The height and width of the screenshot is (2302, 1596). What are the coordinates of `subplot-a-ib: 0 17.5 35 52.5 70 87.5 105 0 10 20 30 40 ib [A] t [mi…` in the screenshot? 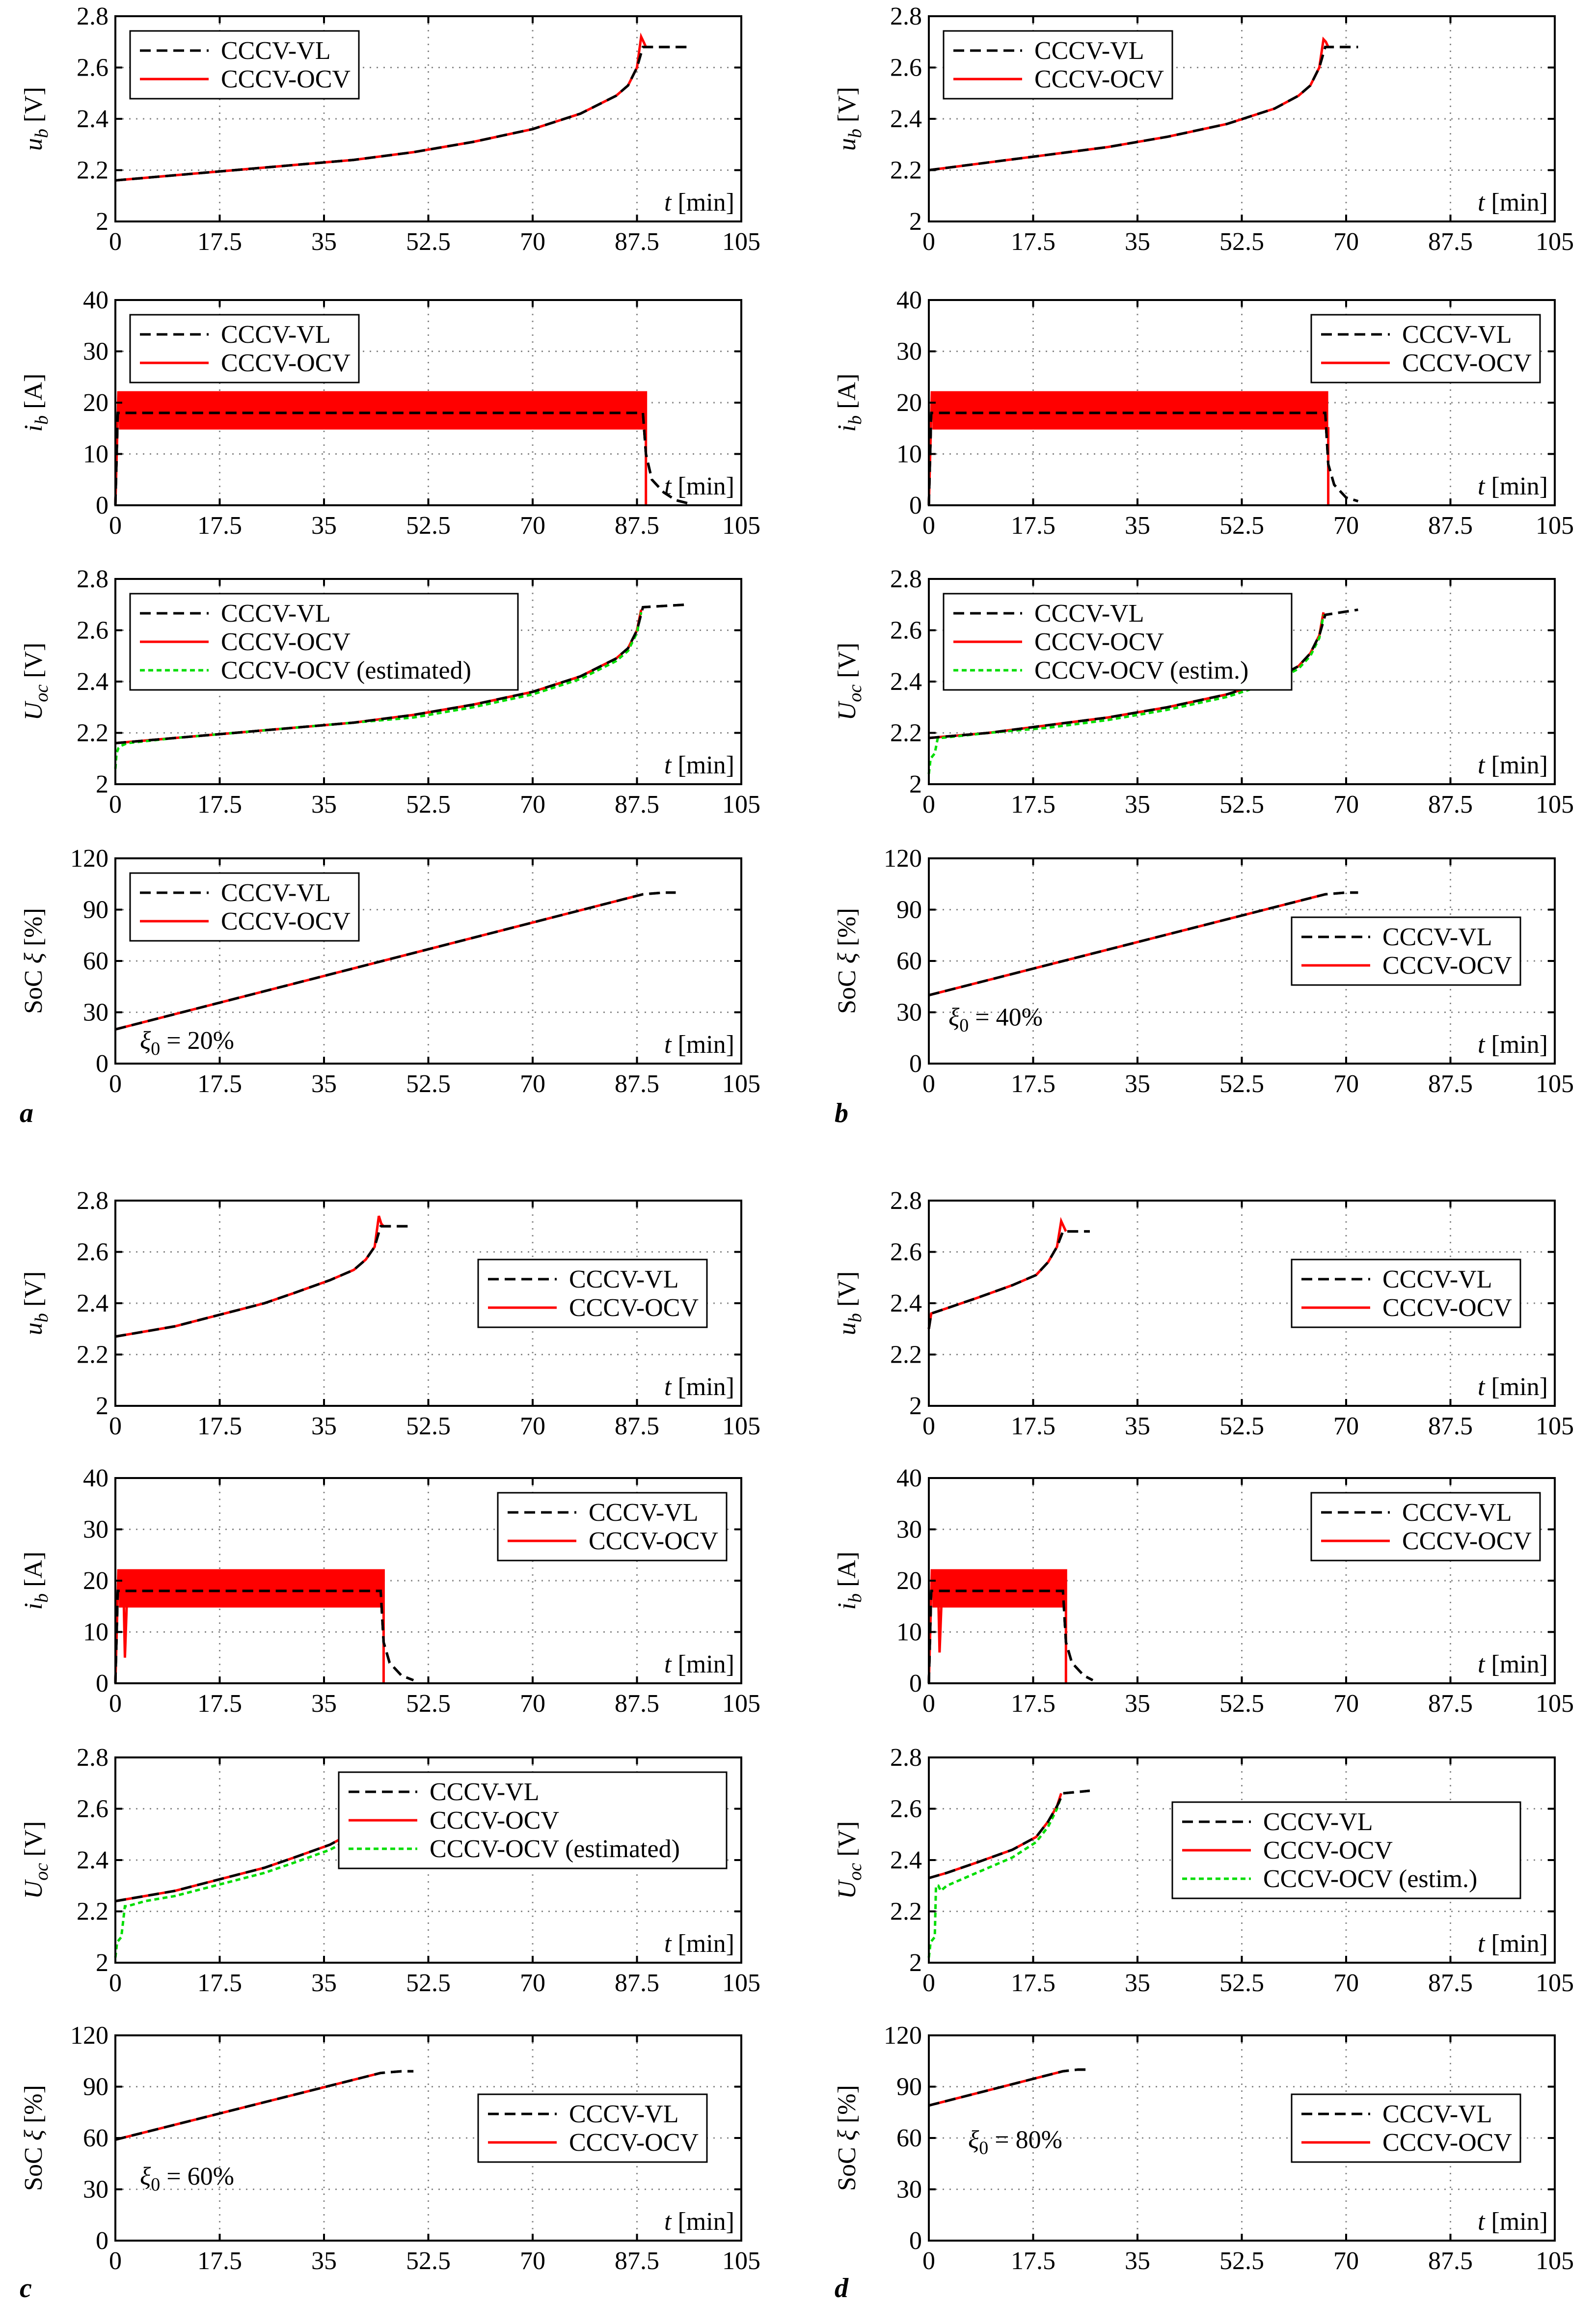 It's located at (390, 413).